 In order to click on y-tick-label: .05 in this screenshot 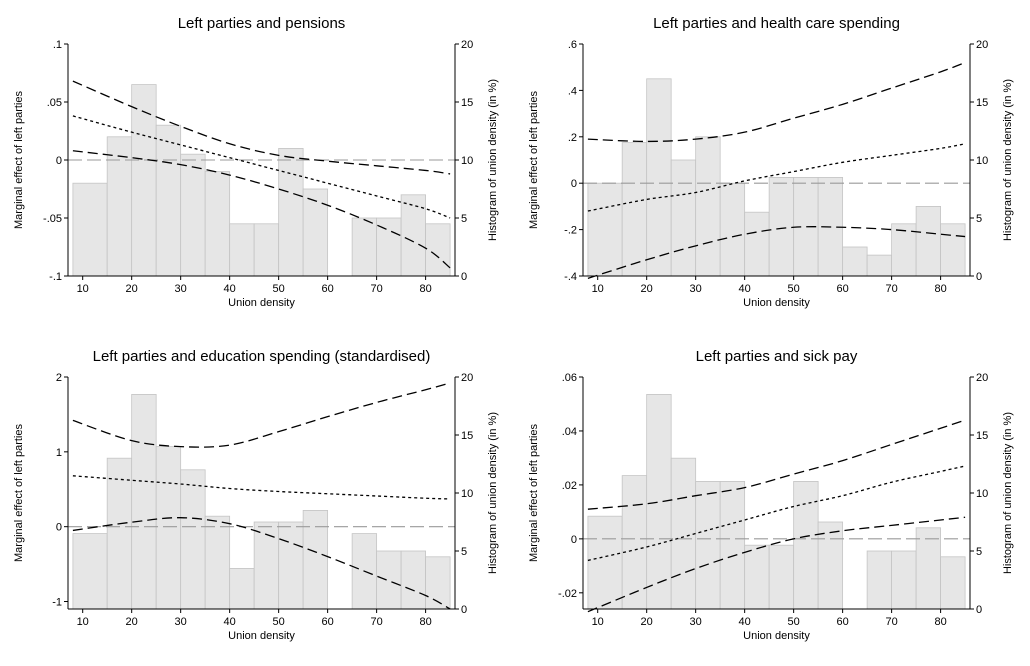, I will do `click(54, 103)`.